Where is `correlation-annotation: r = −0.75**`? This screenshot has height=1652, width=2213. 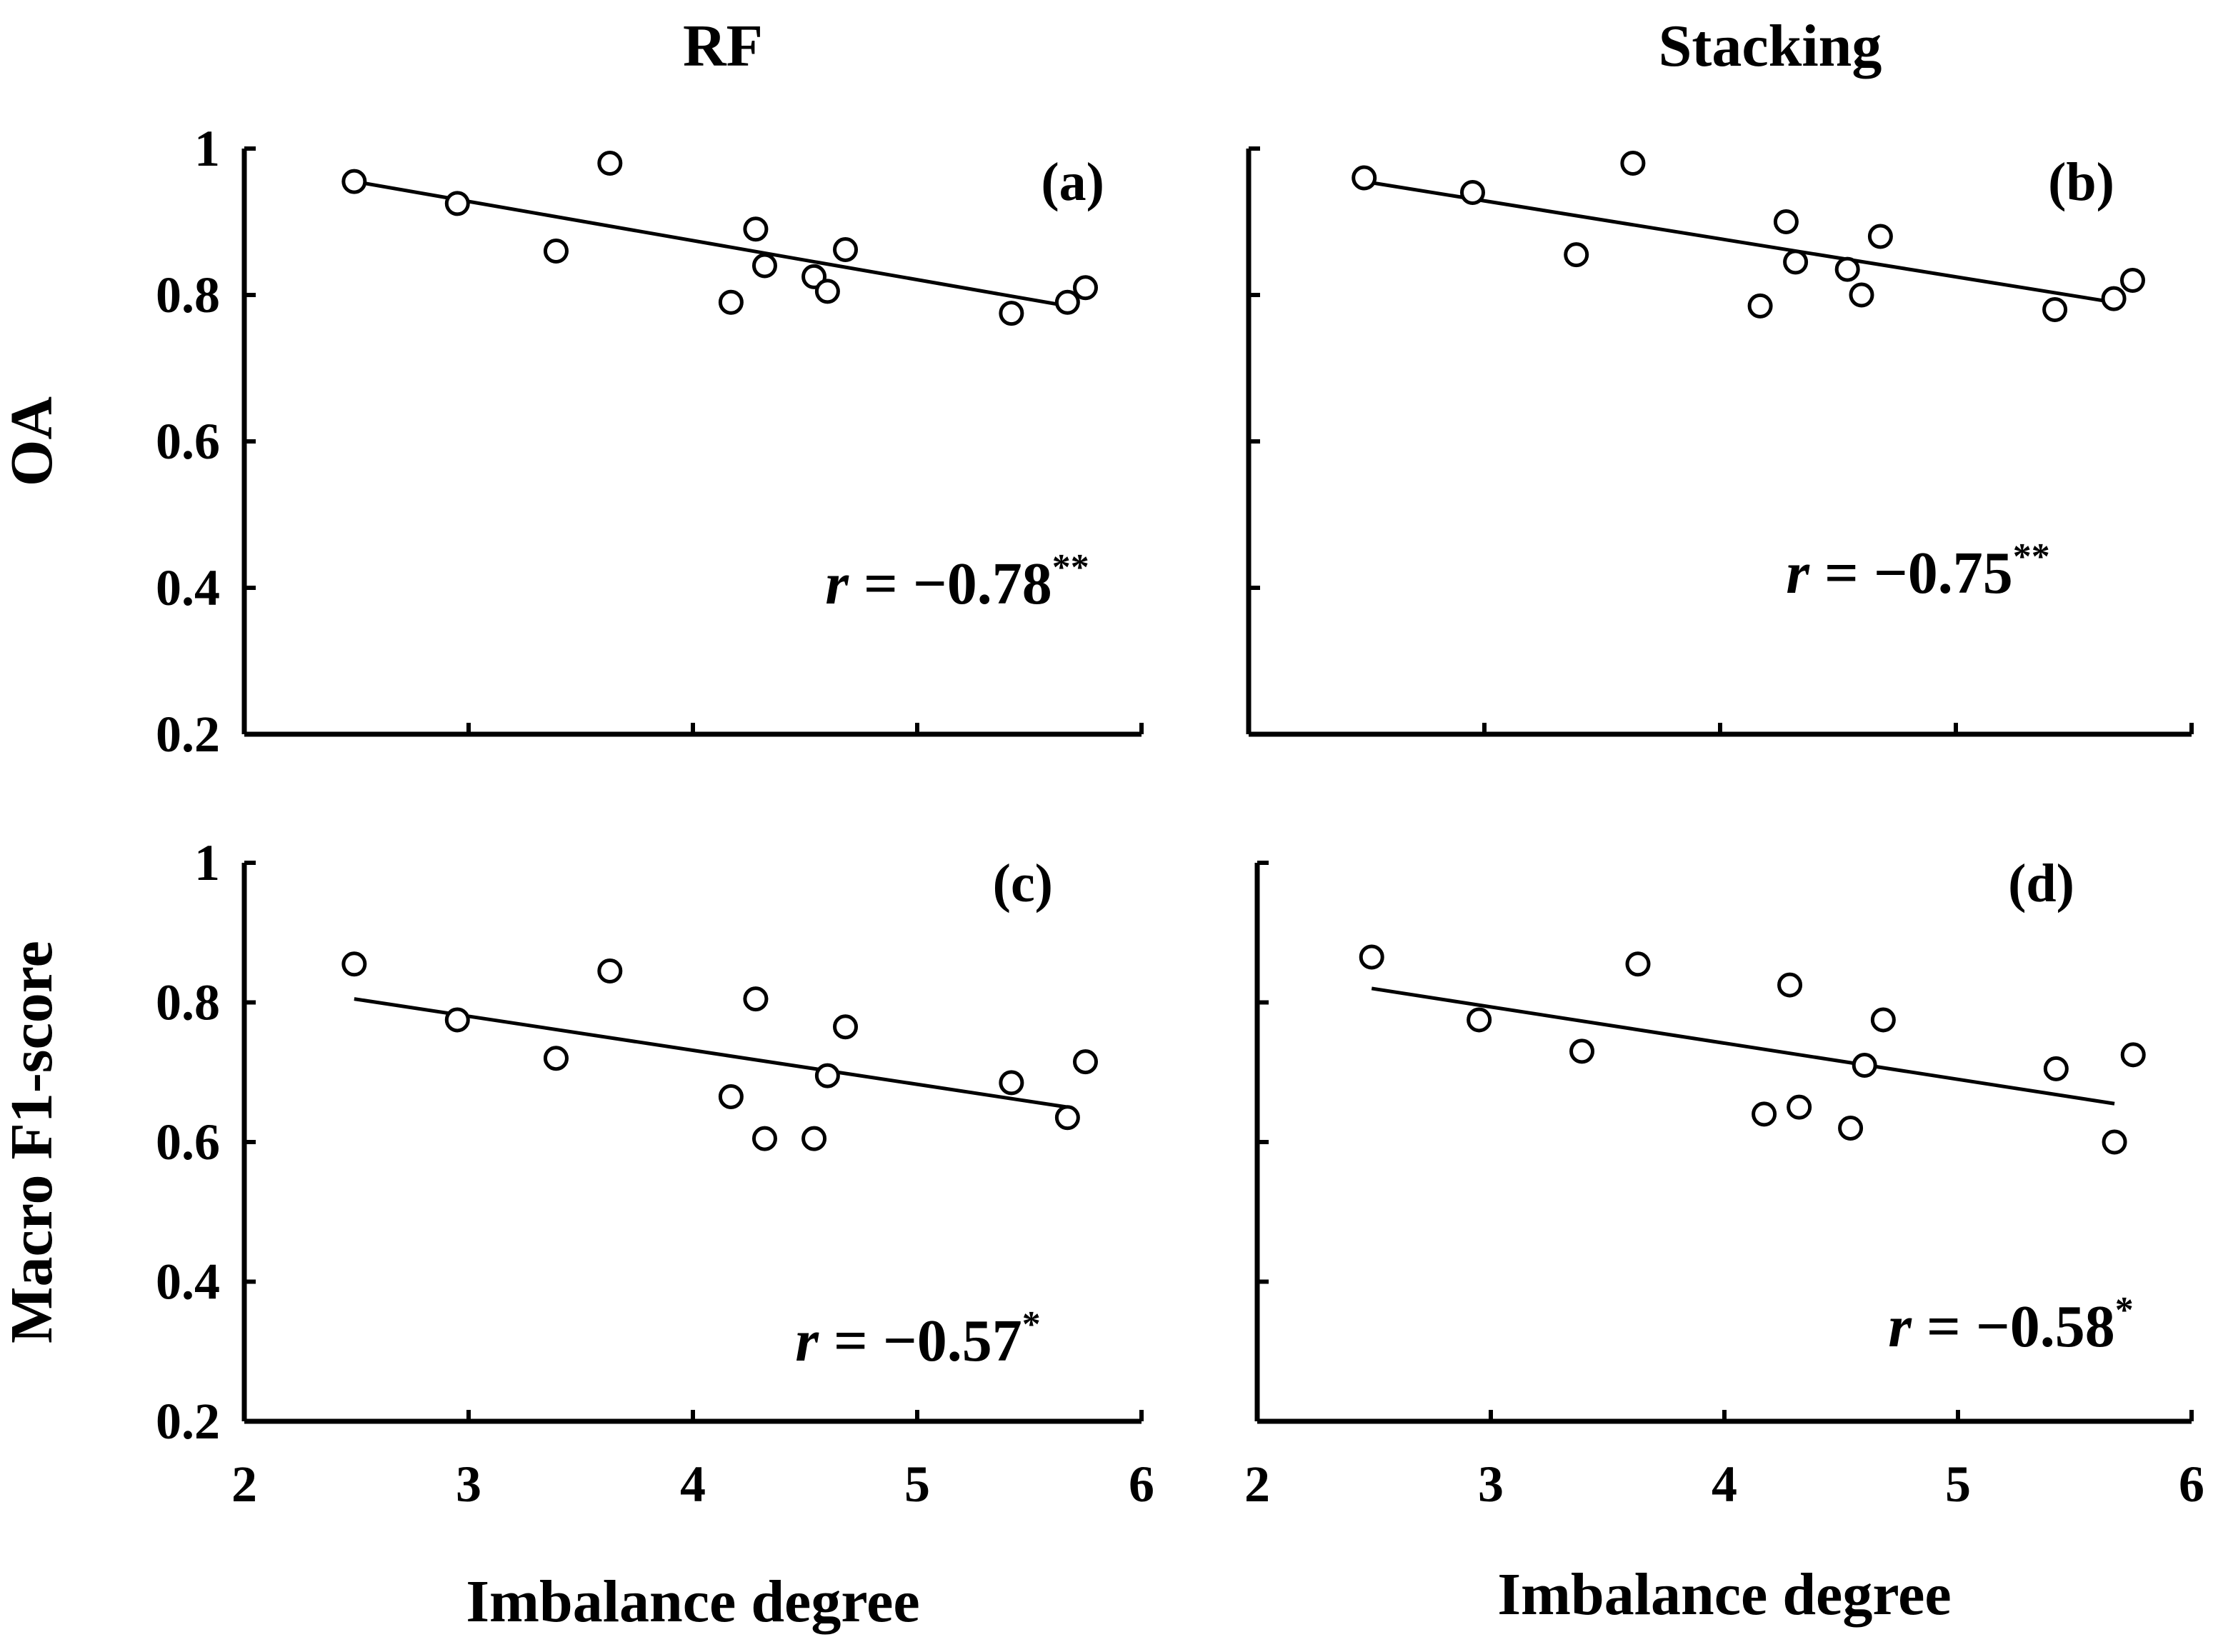 correlation-annotation: r = −0.75** is located at coordinates (1918, 571).